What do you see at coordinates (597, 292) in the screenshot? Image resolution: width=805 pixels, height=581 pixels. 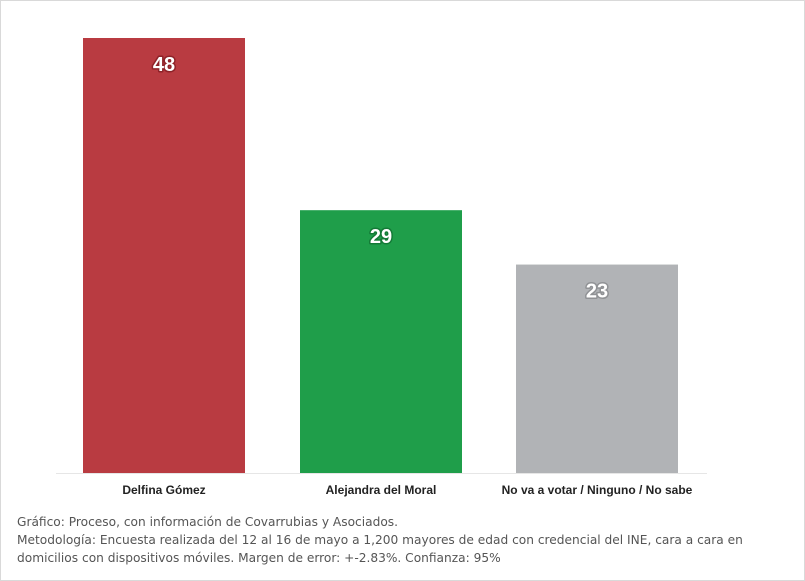 I see `bar-value-label-3: 23` at bounding box center [597, 292].